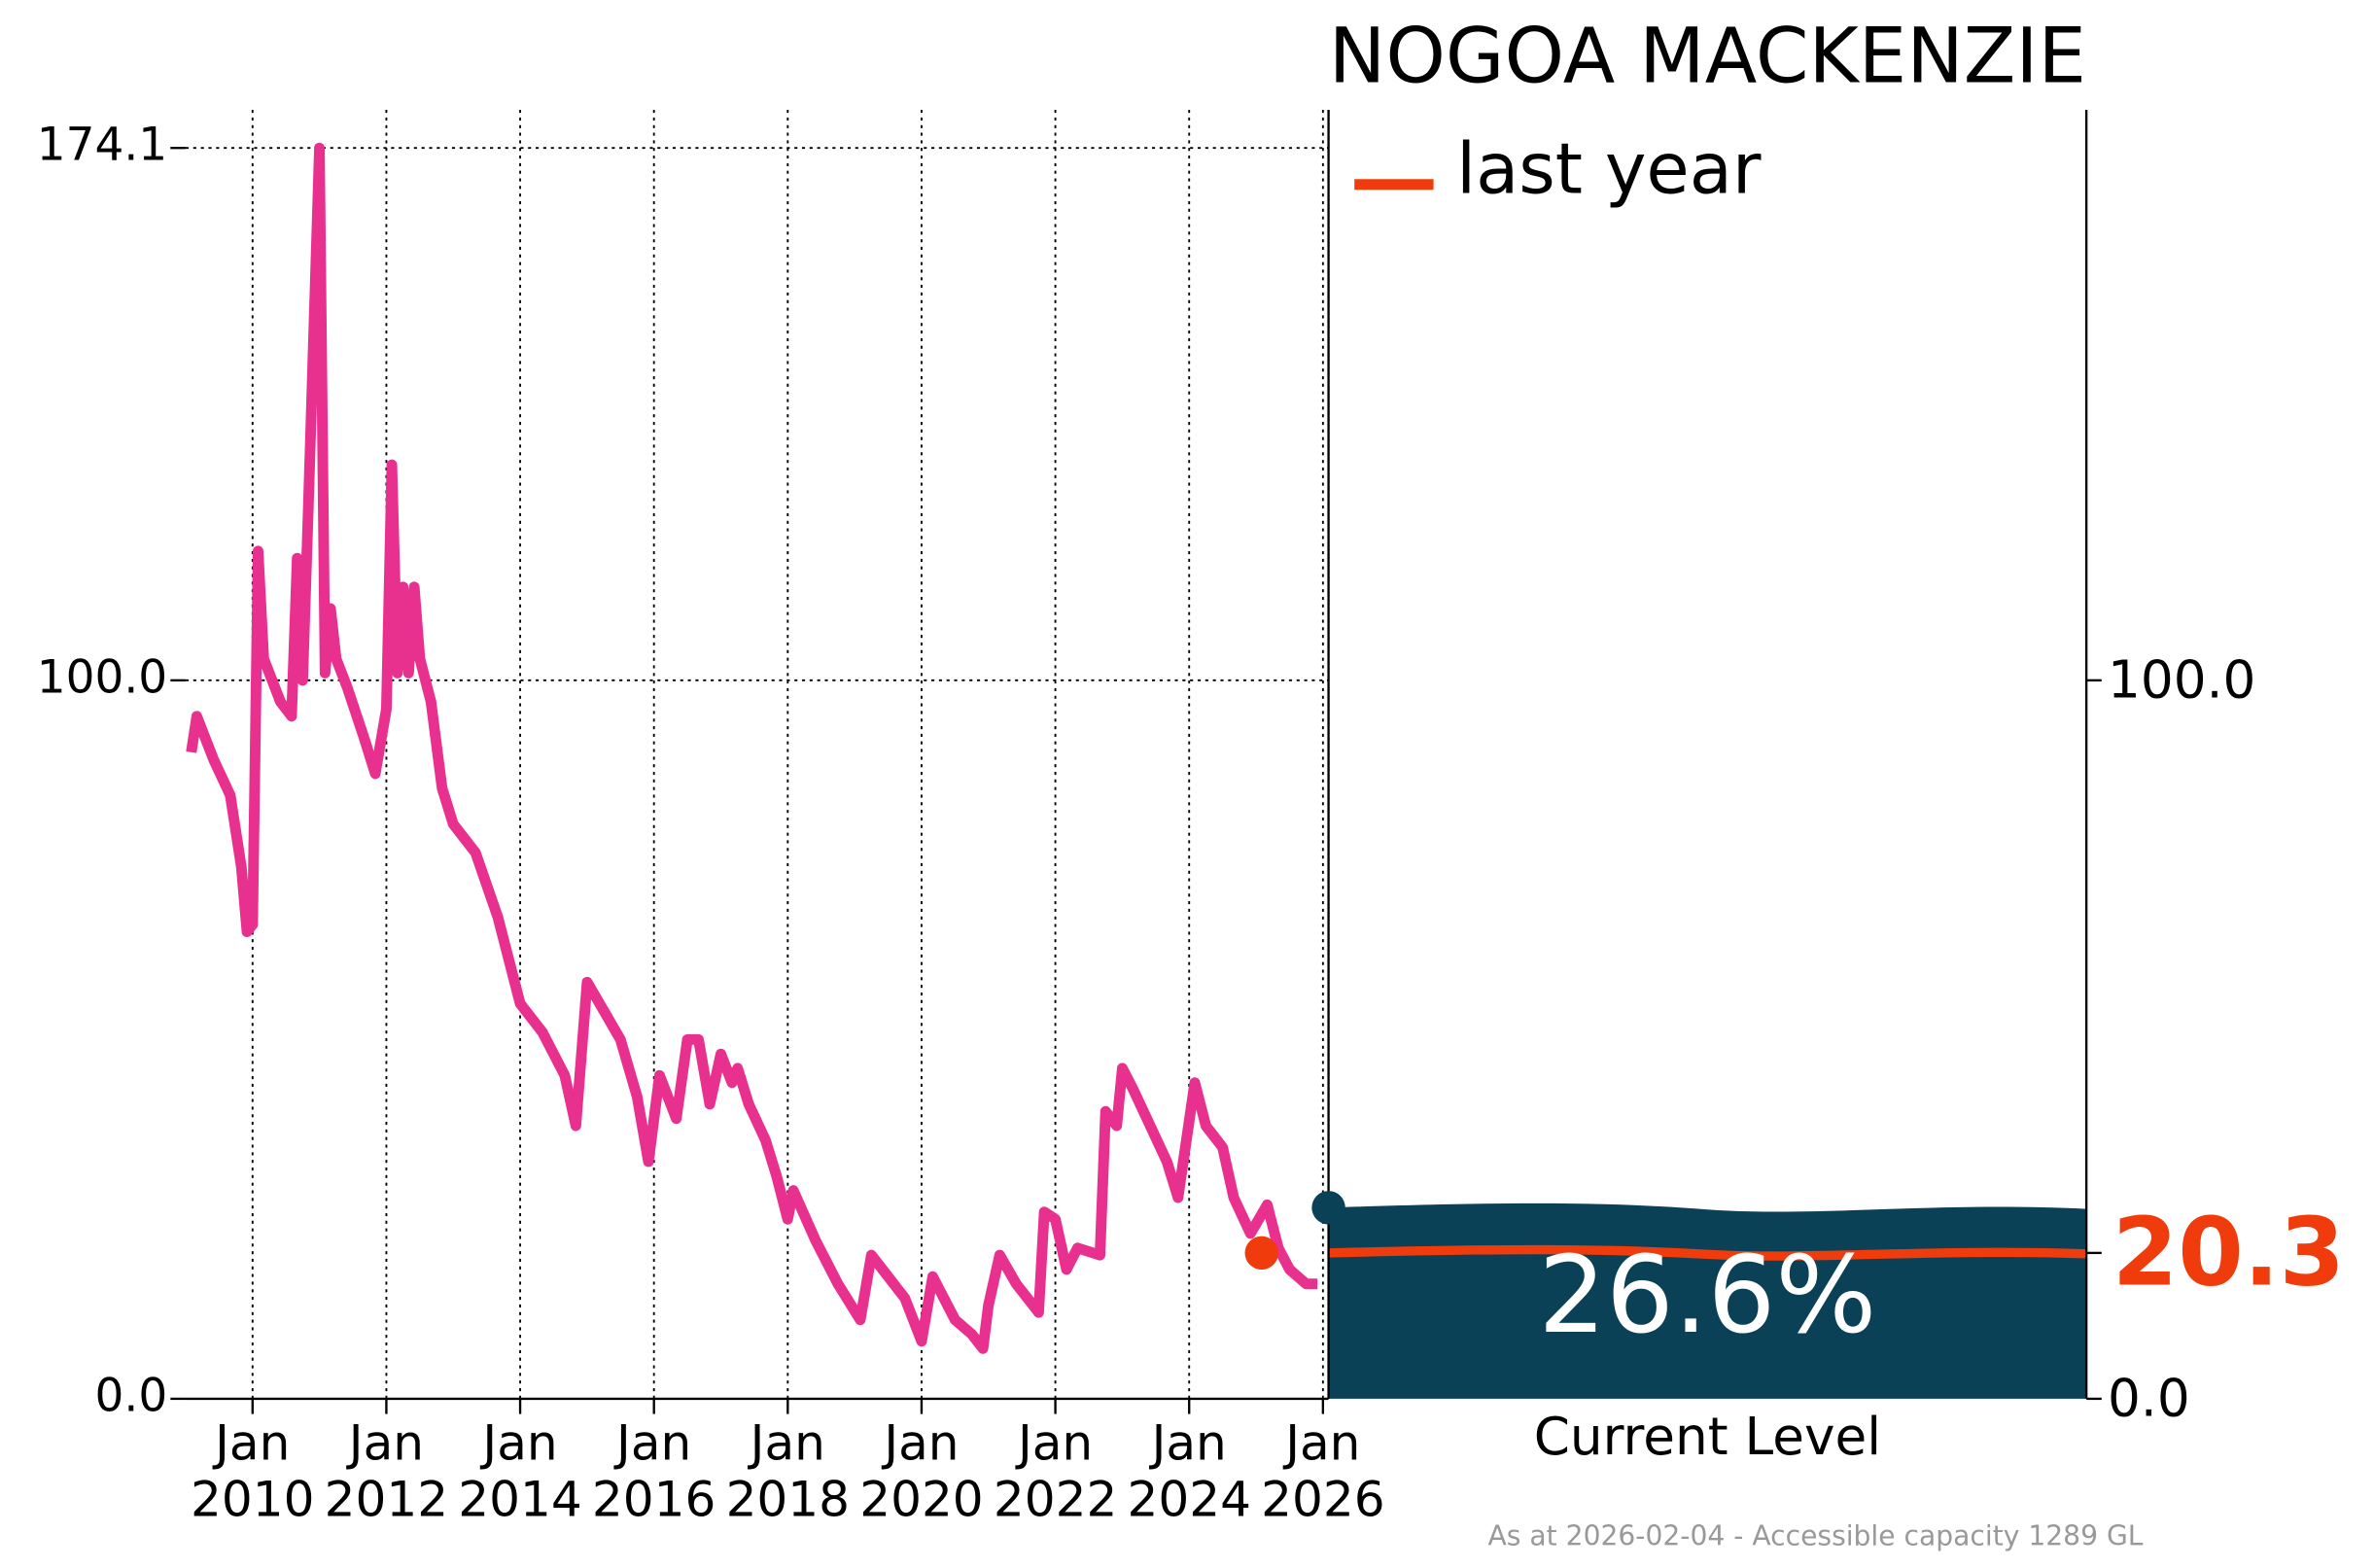 This screenshot has height=1568, width=2374. Describe the element at coordinates (1707, 1252) in the screenshot. I see `last-year-line` at that location.